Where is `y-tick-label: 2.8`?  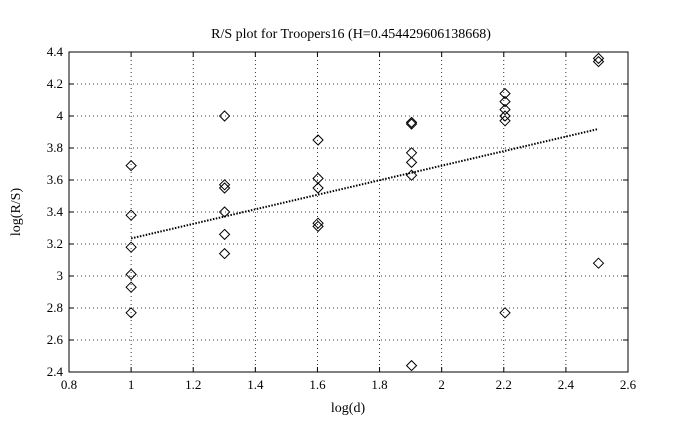 y-tick-label: 2.8 is located at coordinates (55, 307).